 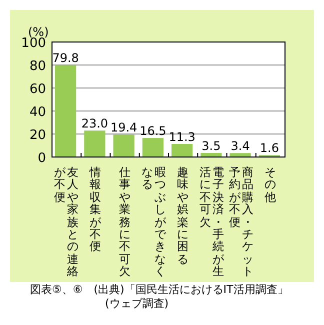 I want to click on y-tick-label: 100, so click(x=33, y=43).